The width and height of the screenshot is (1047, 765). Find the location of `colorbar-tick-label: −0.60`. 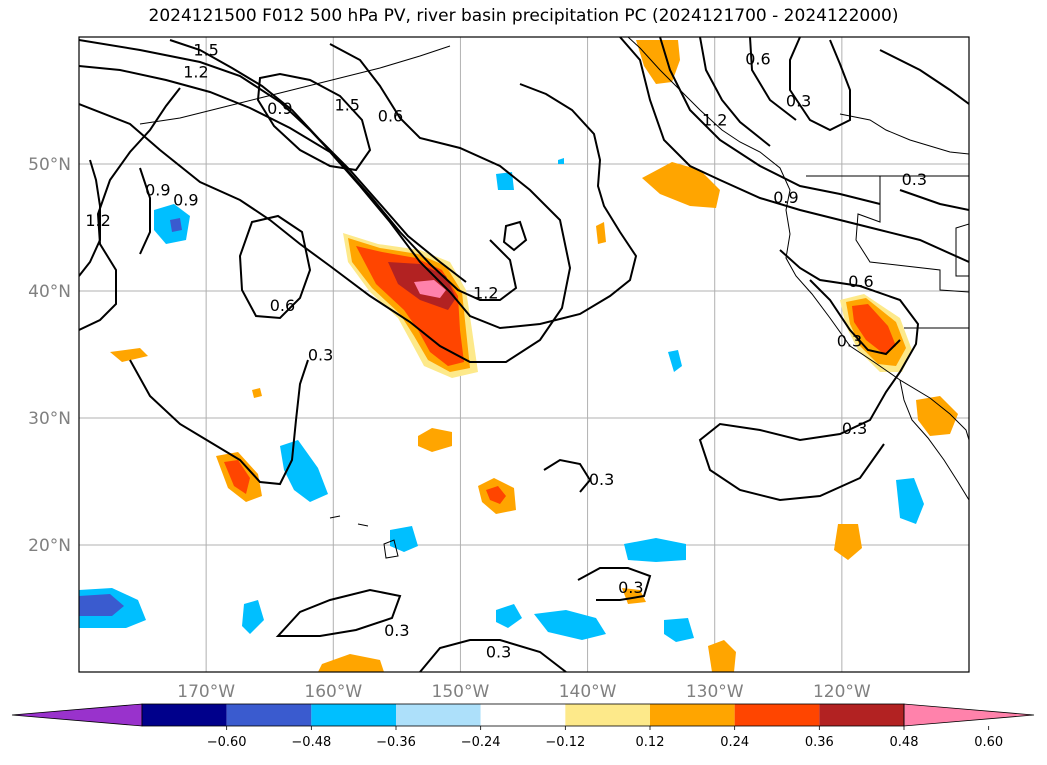

colorbar-tick-label: −0.60 is located at coordinates (227, 742).